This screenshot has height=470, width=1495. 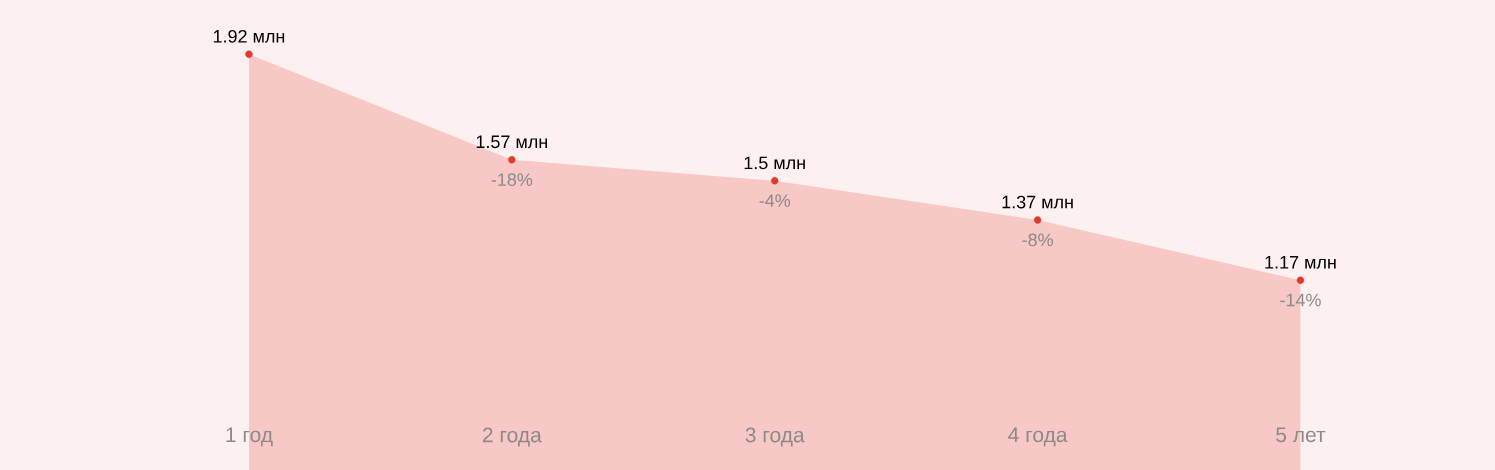 What do you see at coordinates (775, 200) in the screenshot?
I see `annotation: -4%` at bounding box center [775, 200].